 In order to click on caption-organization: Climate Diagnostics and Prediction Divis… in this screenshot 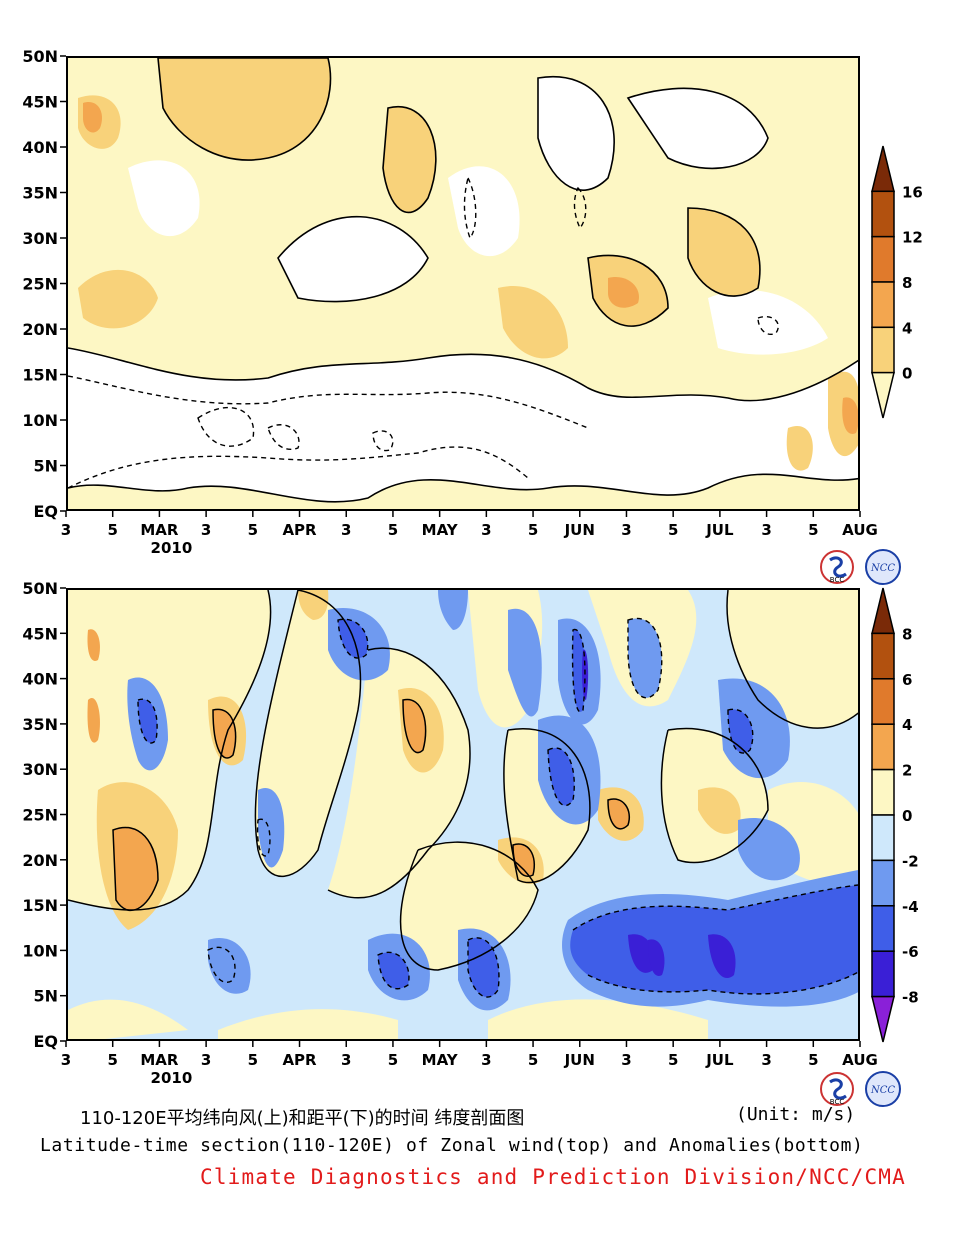, I will do `click(553, 1177)`.